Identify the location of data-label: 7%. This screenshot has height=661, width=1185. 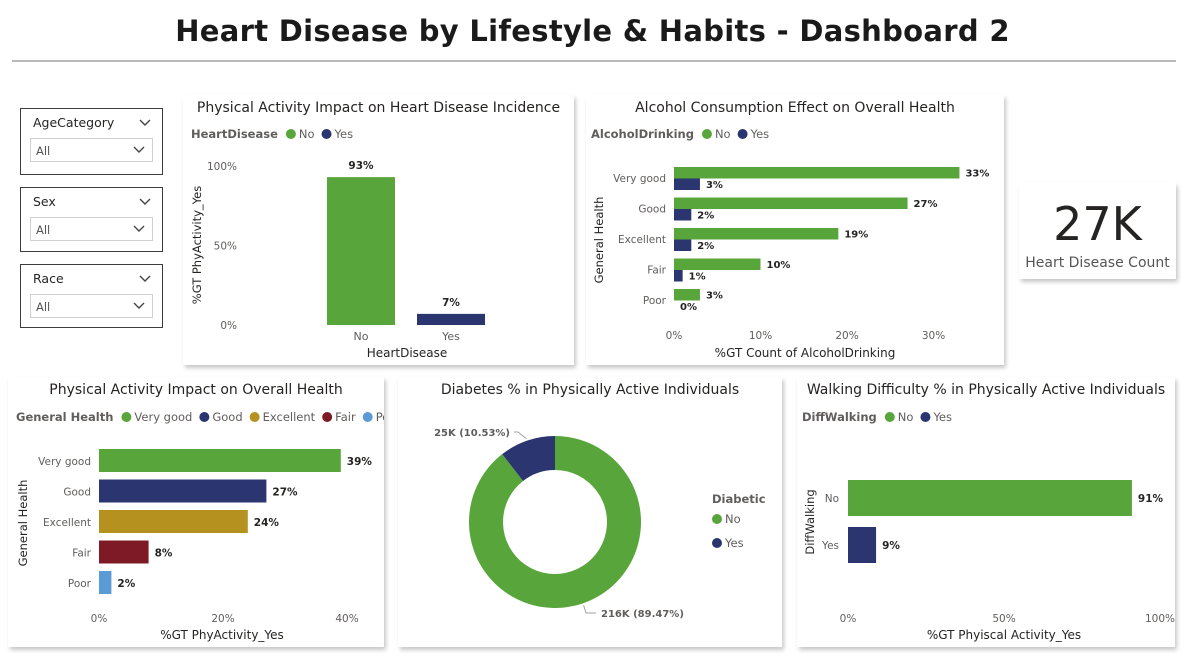
(451, 303).